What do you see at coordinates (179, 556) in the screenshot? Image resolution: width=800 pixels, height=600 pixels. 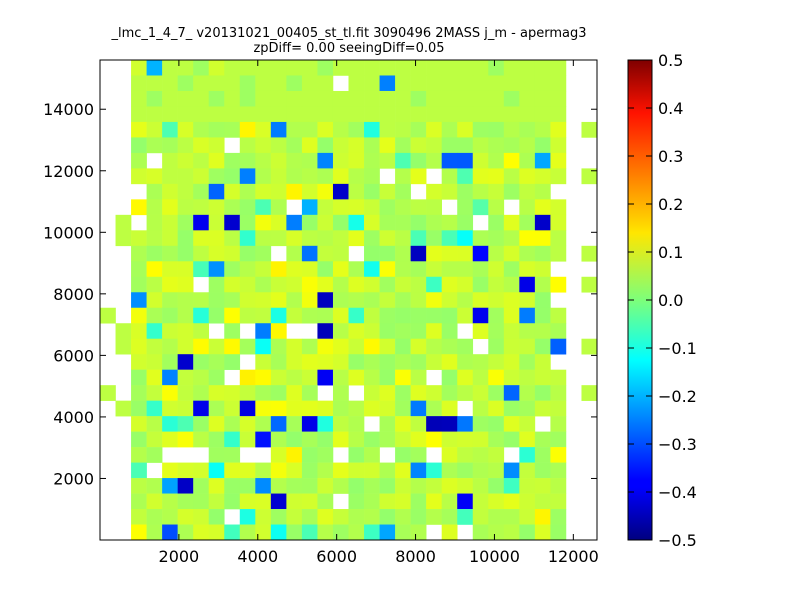 I see `x-tick-label: 2000` at bounding box center [179, 556].